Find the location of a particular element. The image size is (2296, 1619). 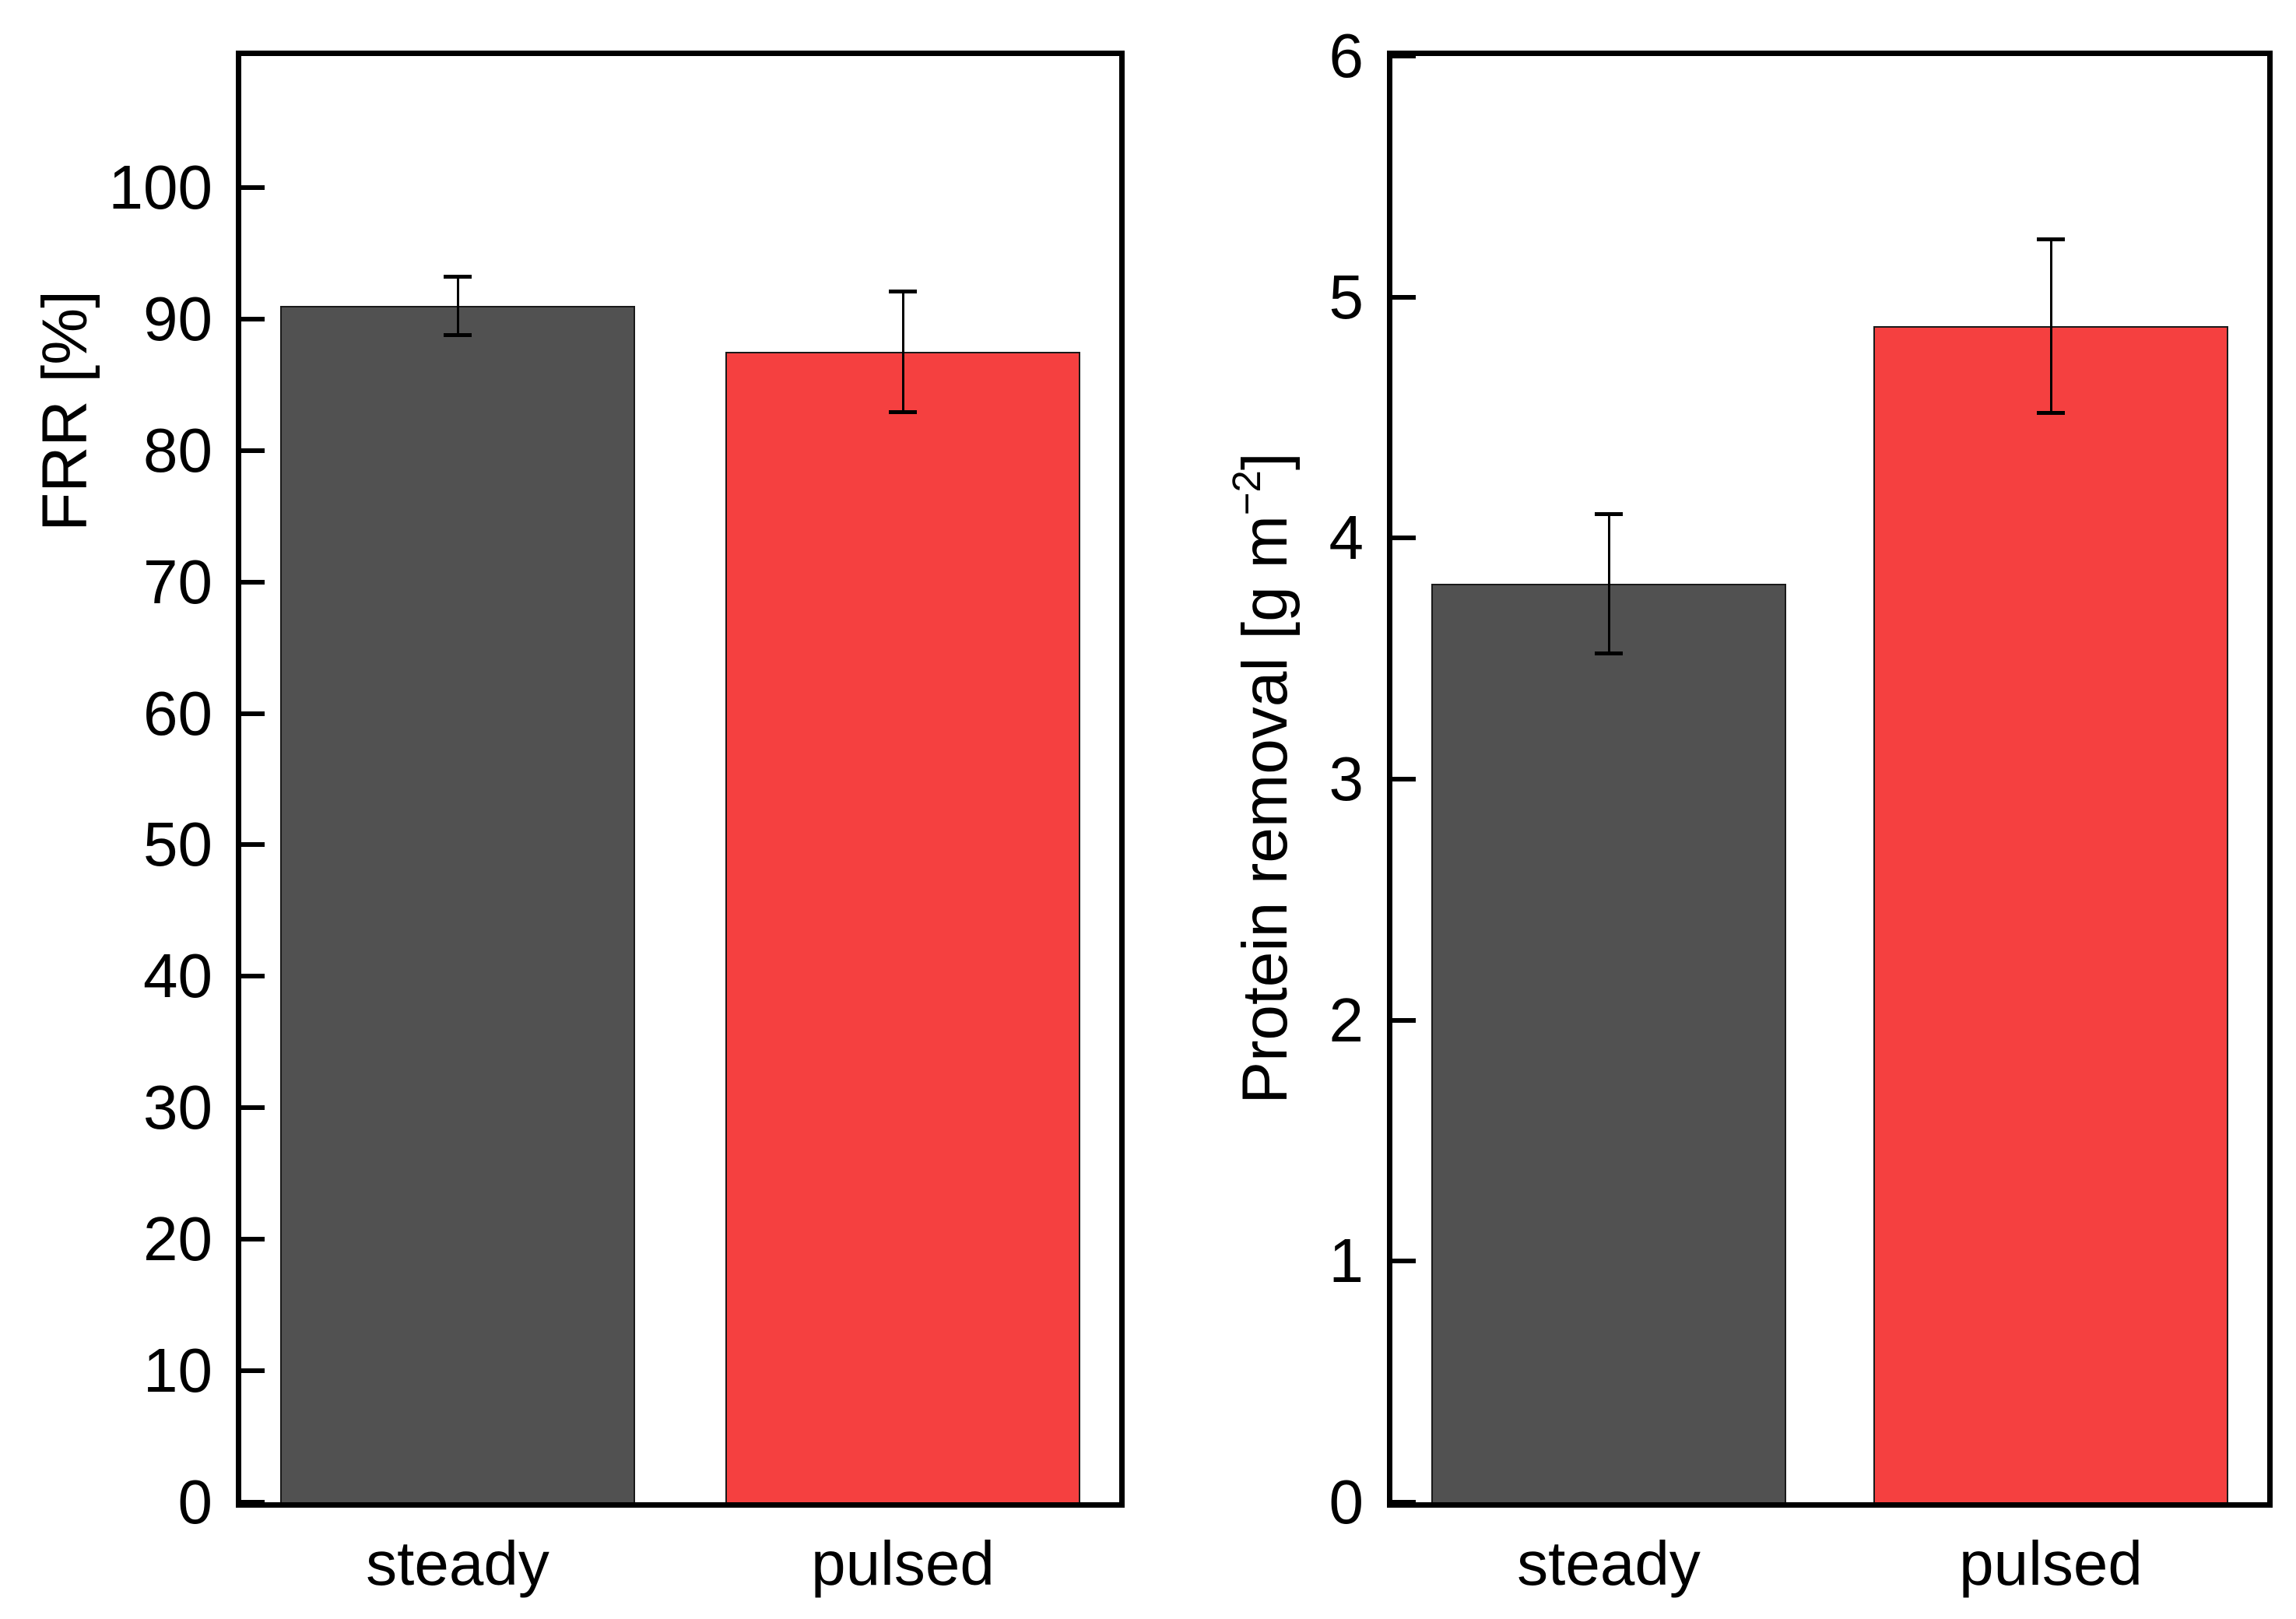

right-error-cap-bottom-pulsed is located at coordinates (2051, 412).